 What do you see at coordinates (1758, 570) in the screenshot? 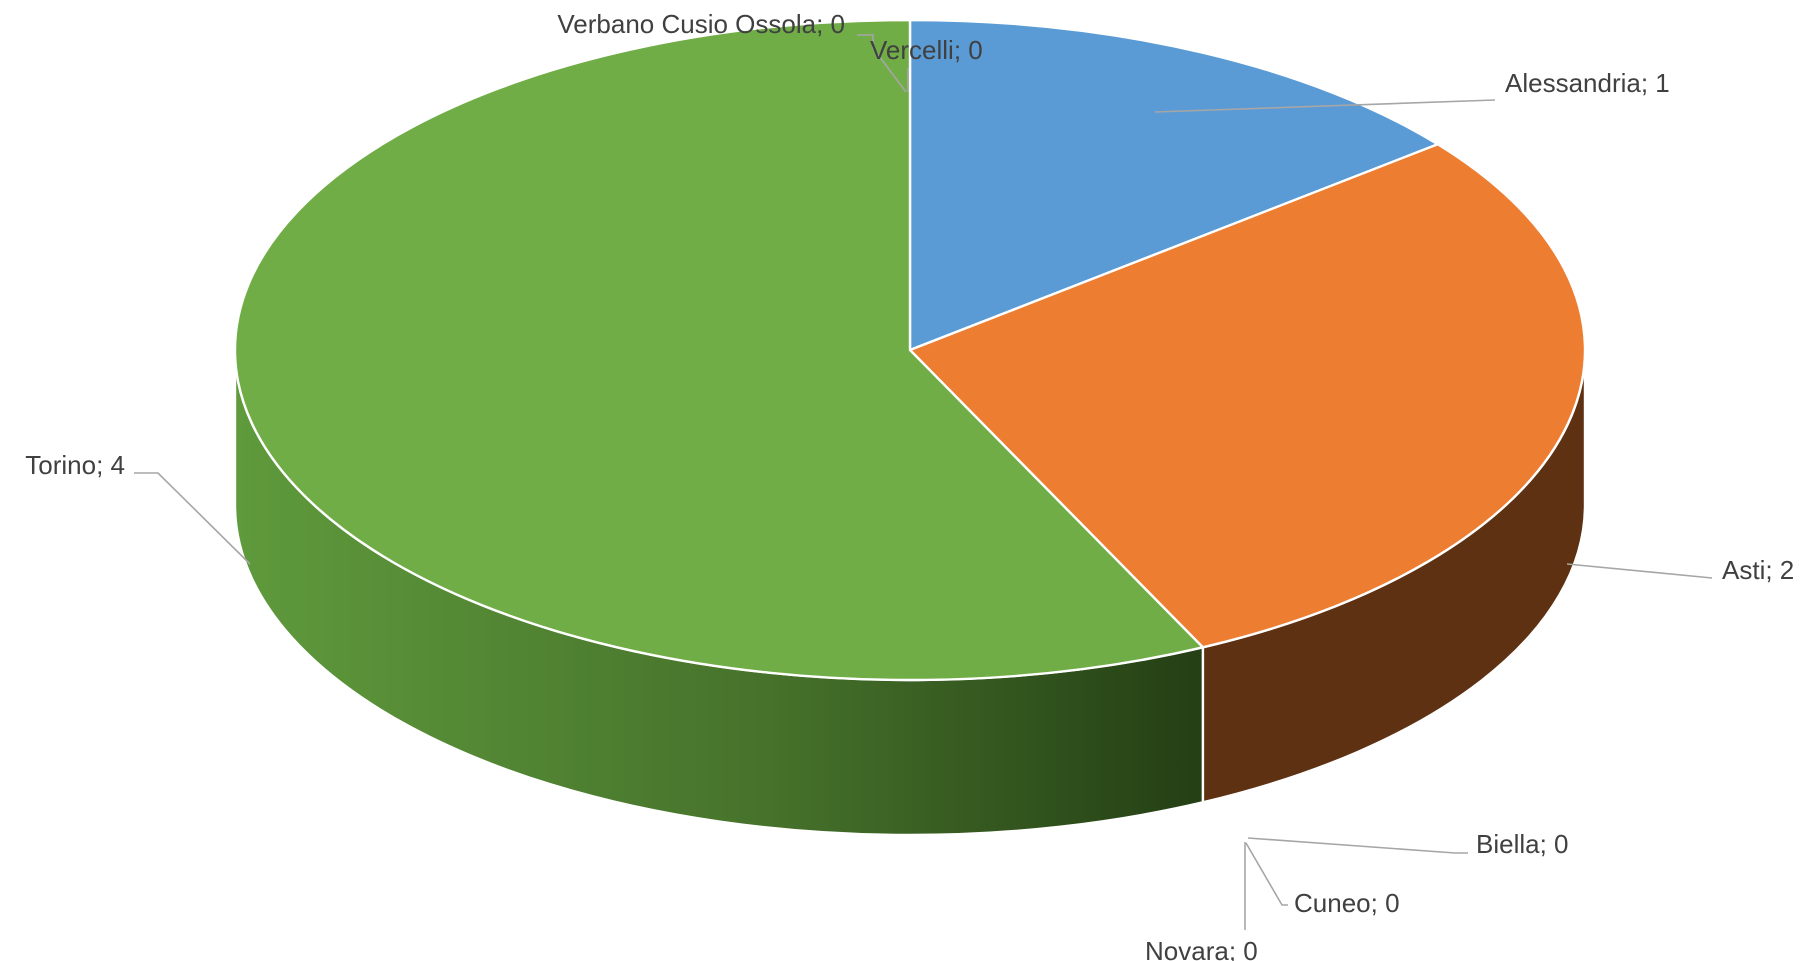
I see `data-label-asti: Asti; 2` at bounding box center [1758, 570].